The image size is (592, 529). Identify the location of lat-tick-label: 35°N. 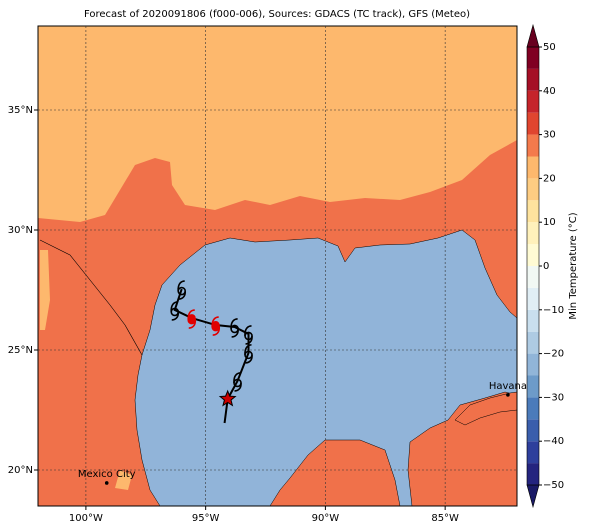
(20, 110).